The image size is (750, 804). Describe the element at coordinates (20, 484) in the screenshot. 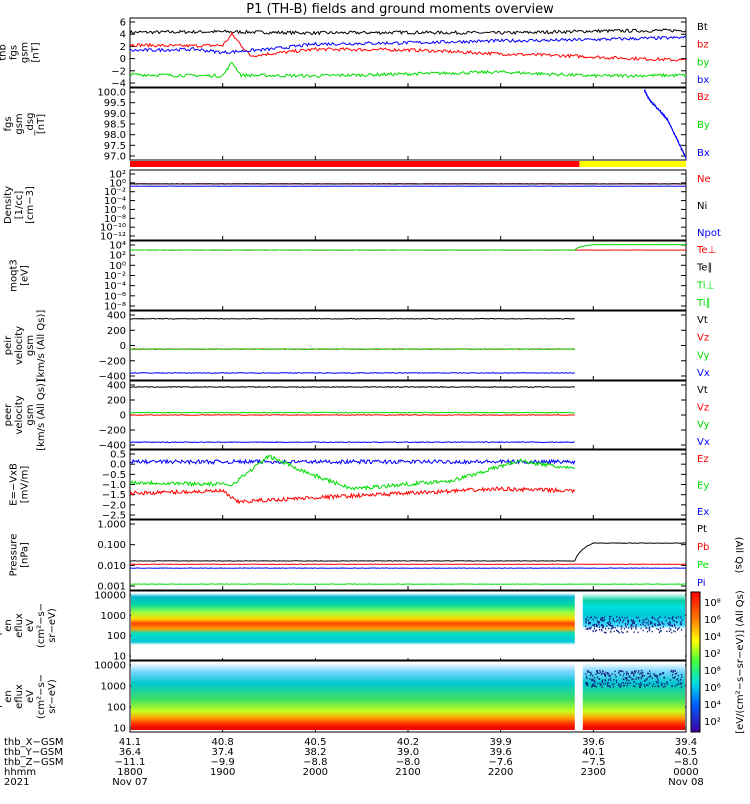

I see `panel-ylabel: E=−VxB[mV/m]` at that location.